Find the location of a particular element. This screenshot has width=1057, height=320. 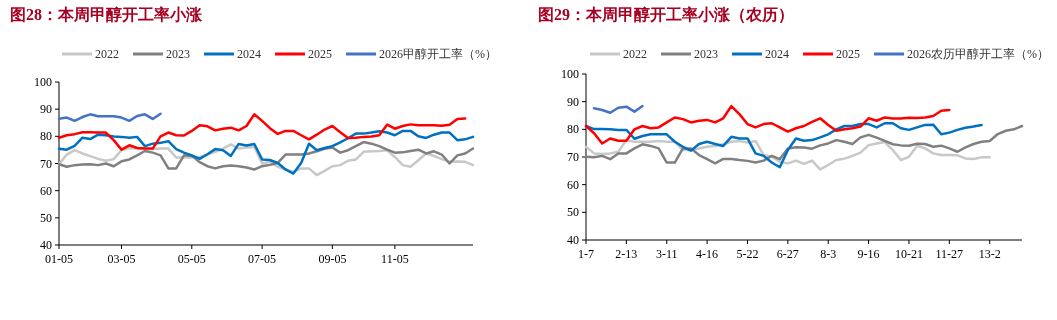

x-tick-label: 3-11 is located at coordinates (666, 254).